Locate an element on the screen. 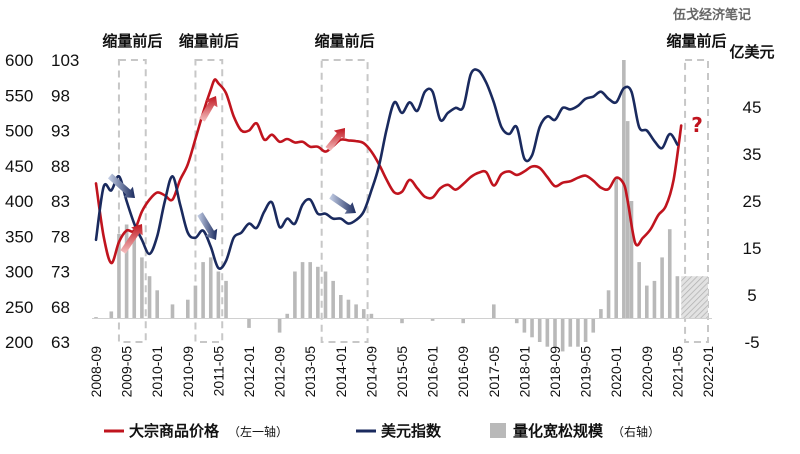  left-outer-tick-label: 400 is located at coordinates (19, 201).